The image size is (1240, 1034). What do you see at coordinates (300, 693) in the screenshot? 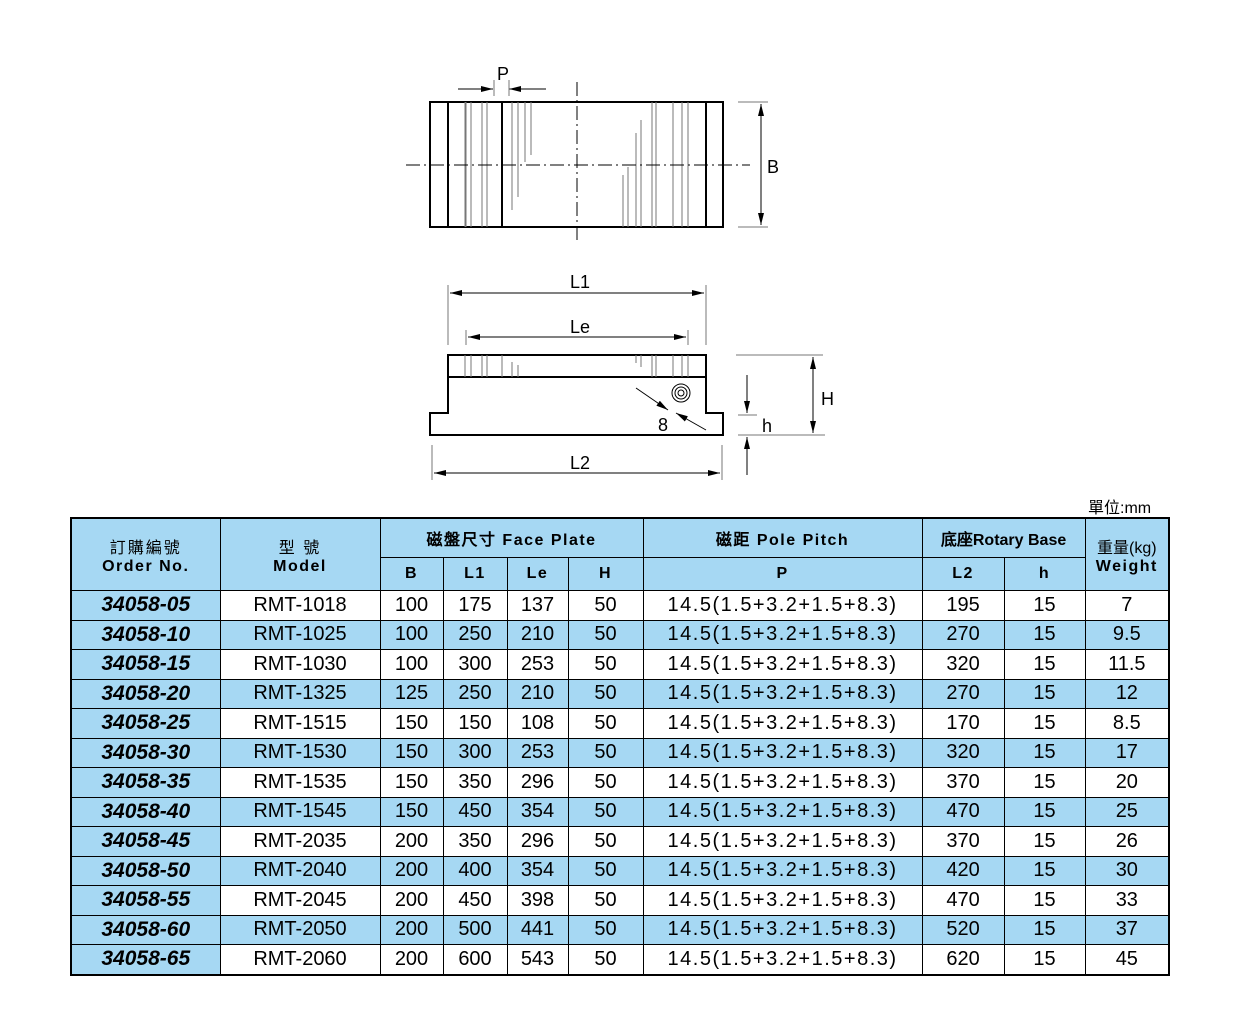
I see `cell-model: RMT-1325` at bounding box center [300, 693].